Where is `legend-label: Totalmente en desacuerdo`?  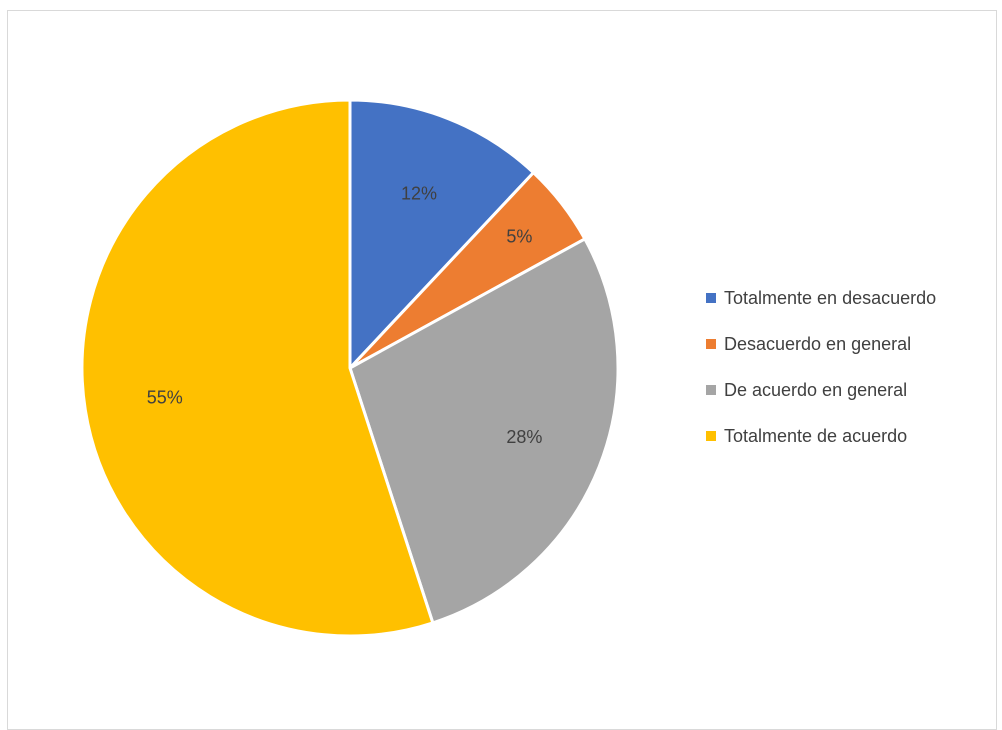 legend-label: Totalmente en desacuerdo is located at coordinates (830, 298).